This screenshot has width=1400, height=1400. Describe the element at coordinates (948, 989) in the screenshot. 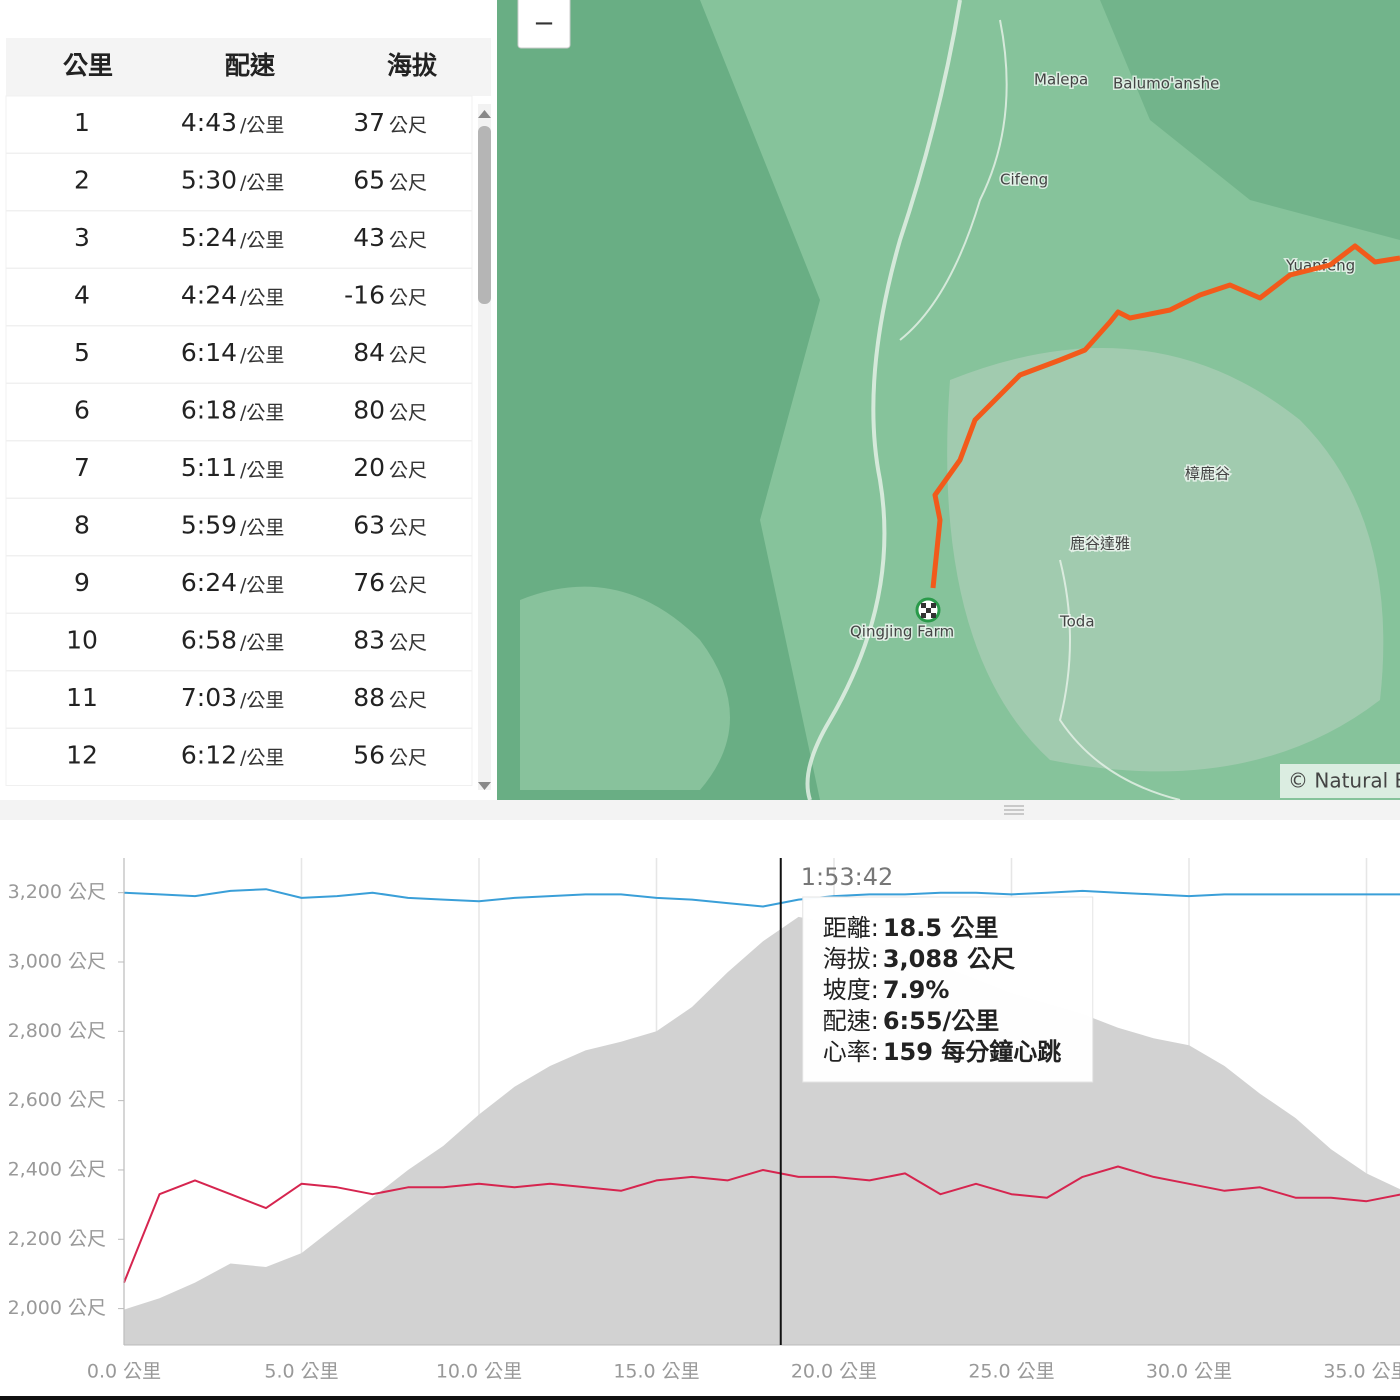

I see `tooltip` at that location.